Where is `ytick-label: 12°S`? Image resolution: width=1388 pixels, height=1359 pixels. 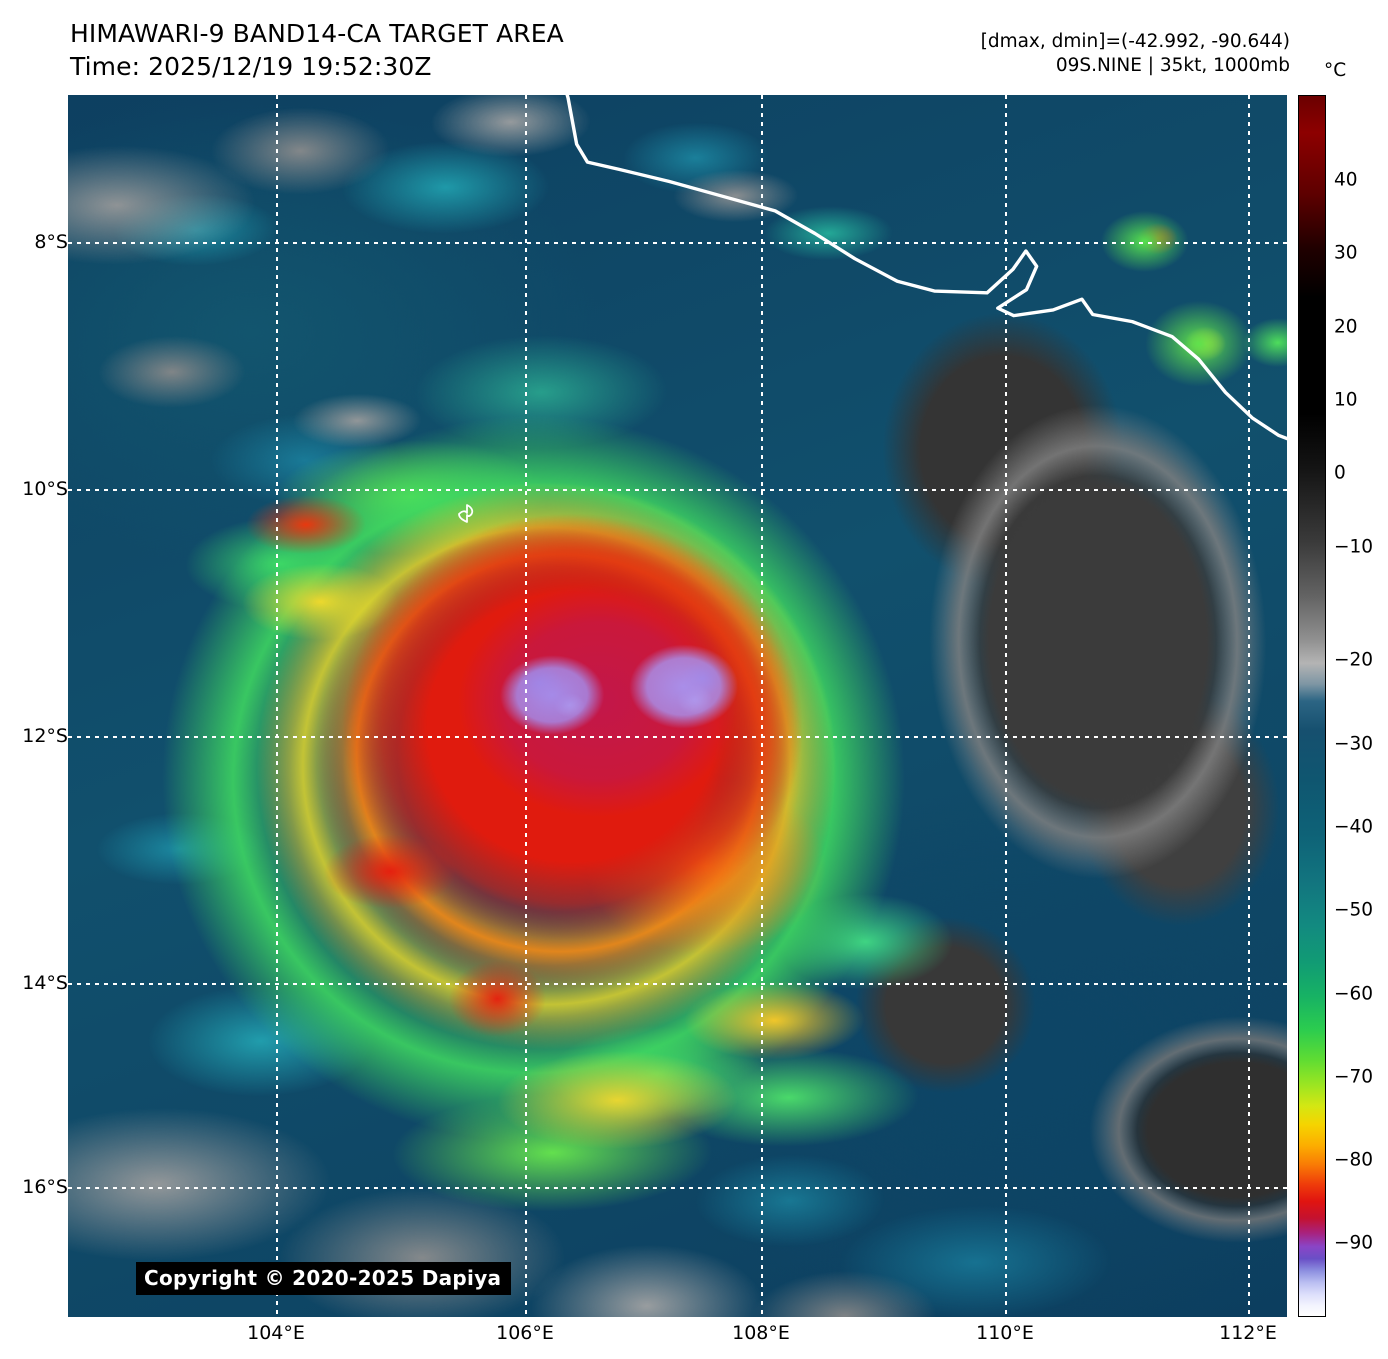
ytick-label: 12°S is located at coordinates (45, 736).